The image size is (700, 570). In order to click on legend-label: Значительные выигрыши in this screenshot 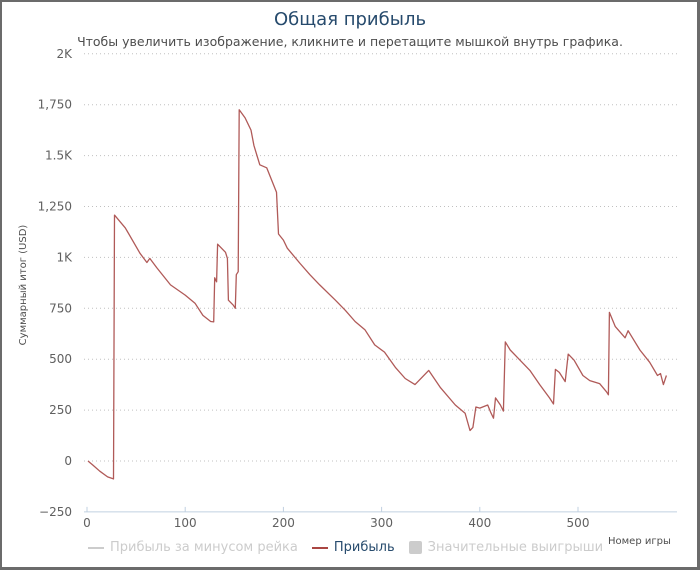, I will do `click(515, 547)`.